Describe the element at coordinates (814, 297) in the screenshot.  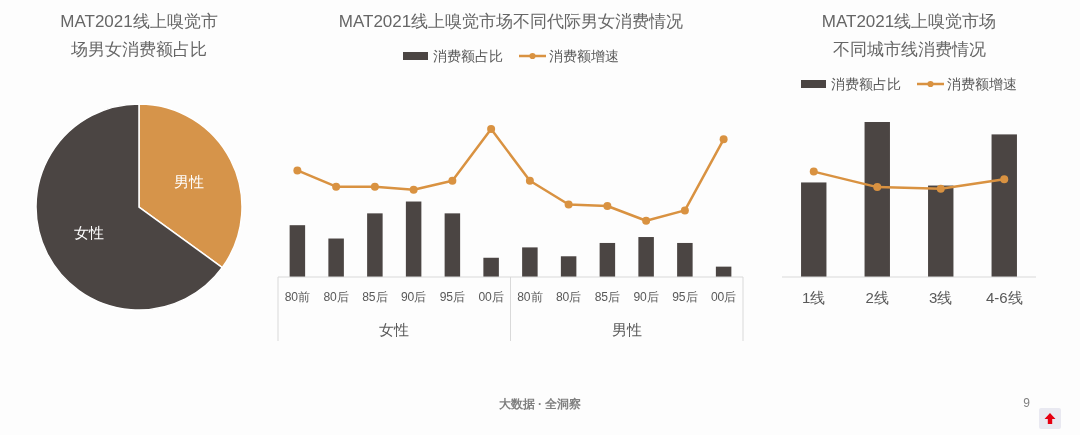
I see `x-tick-label: 1线` at that location.